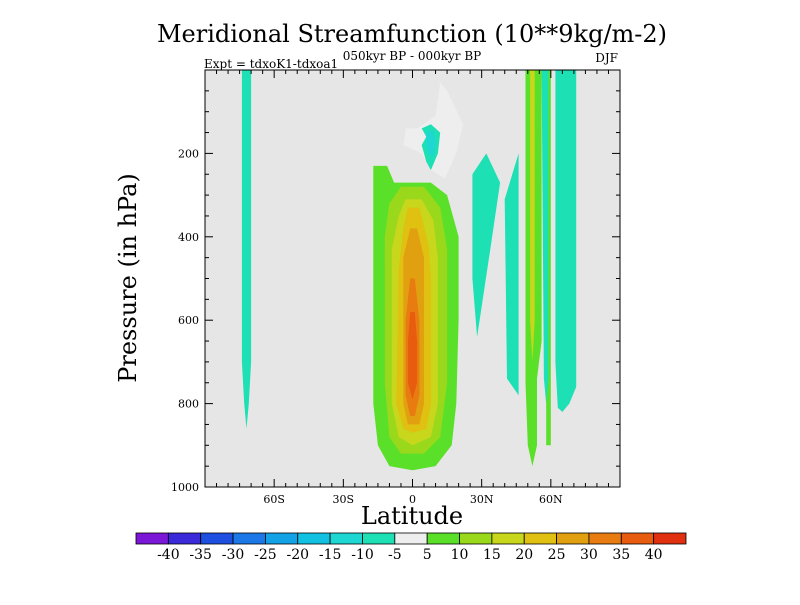 The width and height of the screenshot is (800, 605). What do you see at coordinates (460, 555) in the screenshot?
I see `colorbar-label: 10` at bounding box center [460, 555].